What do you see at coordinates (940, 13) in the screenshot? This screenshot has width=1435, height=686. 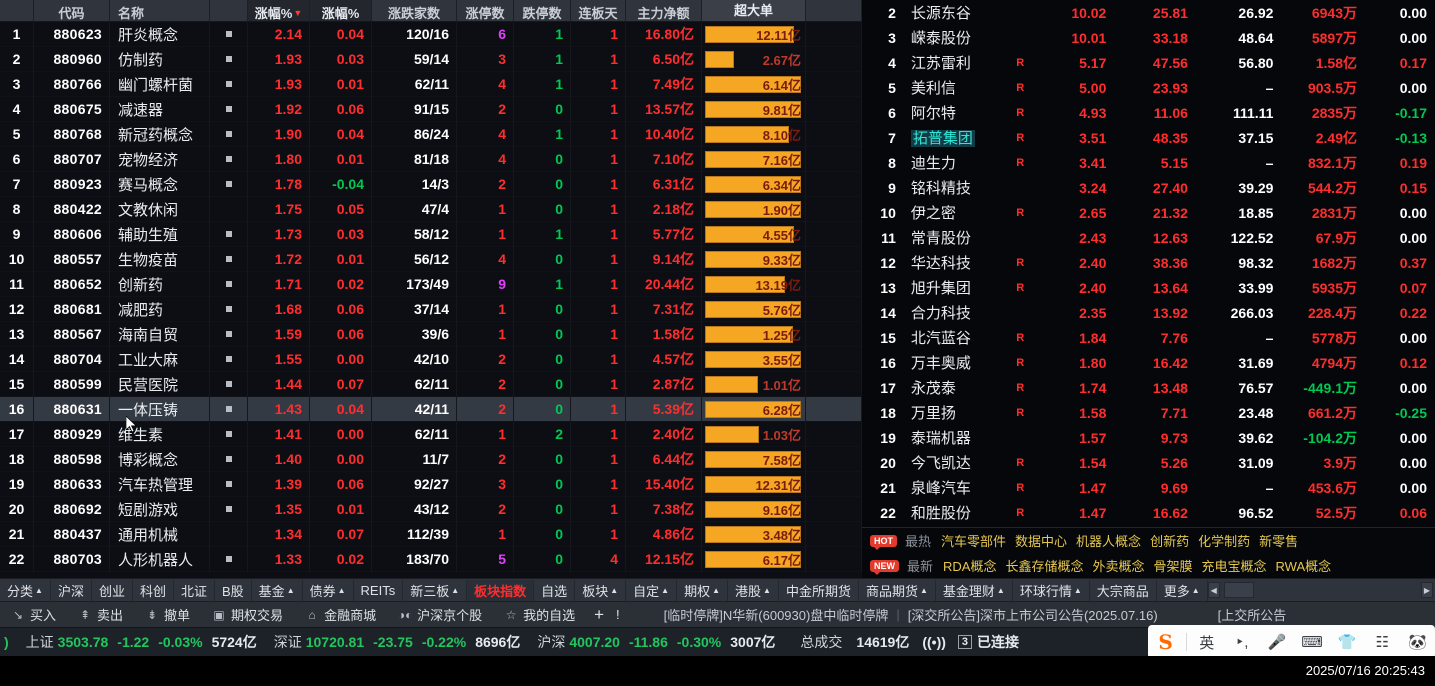 I see `stock-name: 长源东谷` at bounding box center [940, 13].